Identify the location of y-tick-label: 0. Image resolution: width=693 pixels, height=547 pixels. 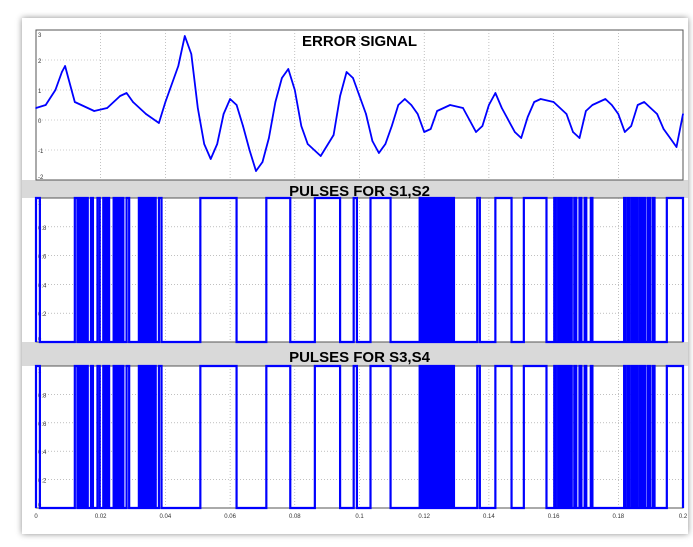
(40, 122).